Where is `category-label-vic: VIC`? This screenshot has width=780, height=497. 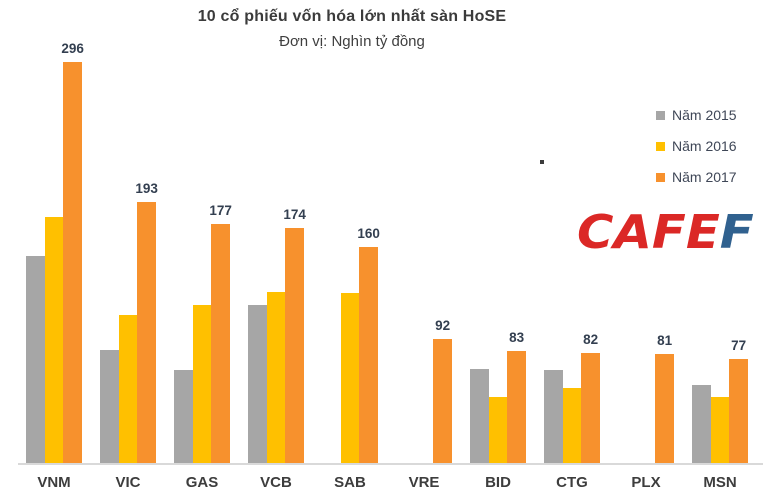
category-label-vic: VIC is located at coordinates (128, 482).